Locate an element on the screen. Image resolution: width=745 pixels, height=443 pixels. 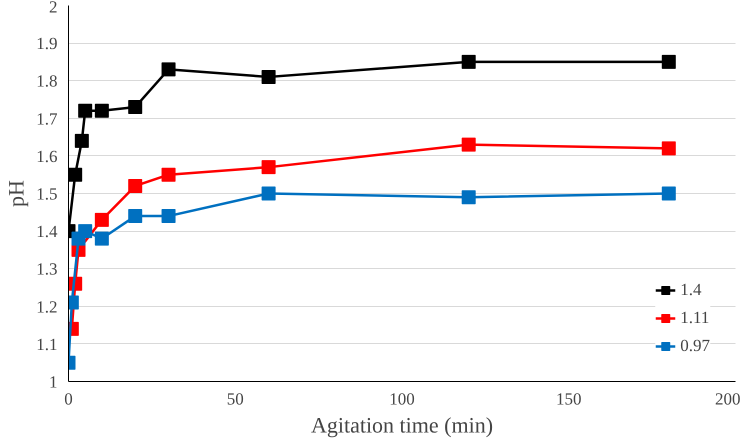
y-tick-label: 1 is located at coordinates (53, 382).